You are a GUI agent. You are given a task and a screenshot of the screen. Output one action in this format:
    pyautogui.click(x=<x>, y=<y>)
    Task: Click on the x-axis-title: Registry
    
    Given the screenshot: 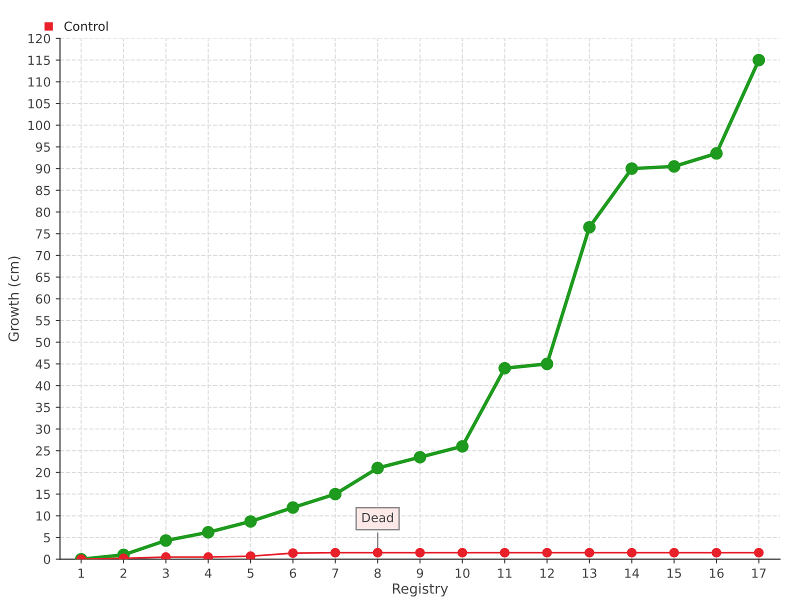 What is the action you would take?
    pyautogui.click(x=420, y=590)
    